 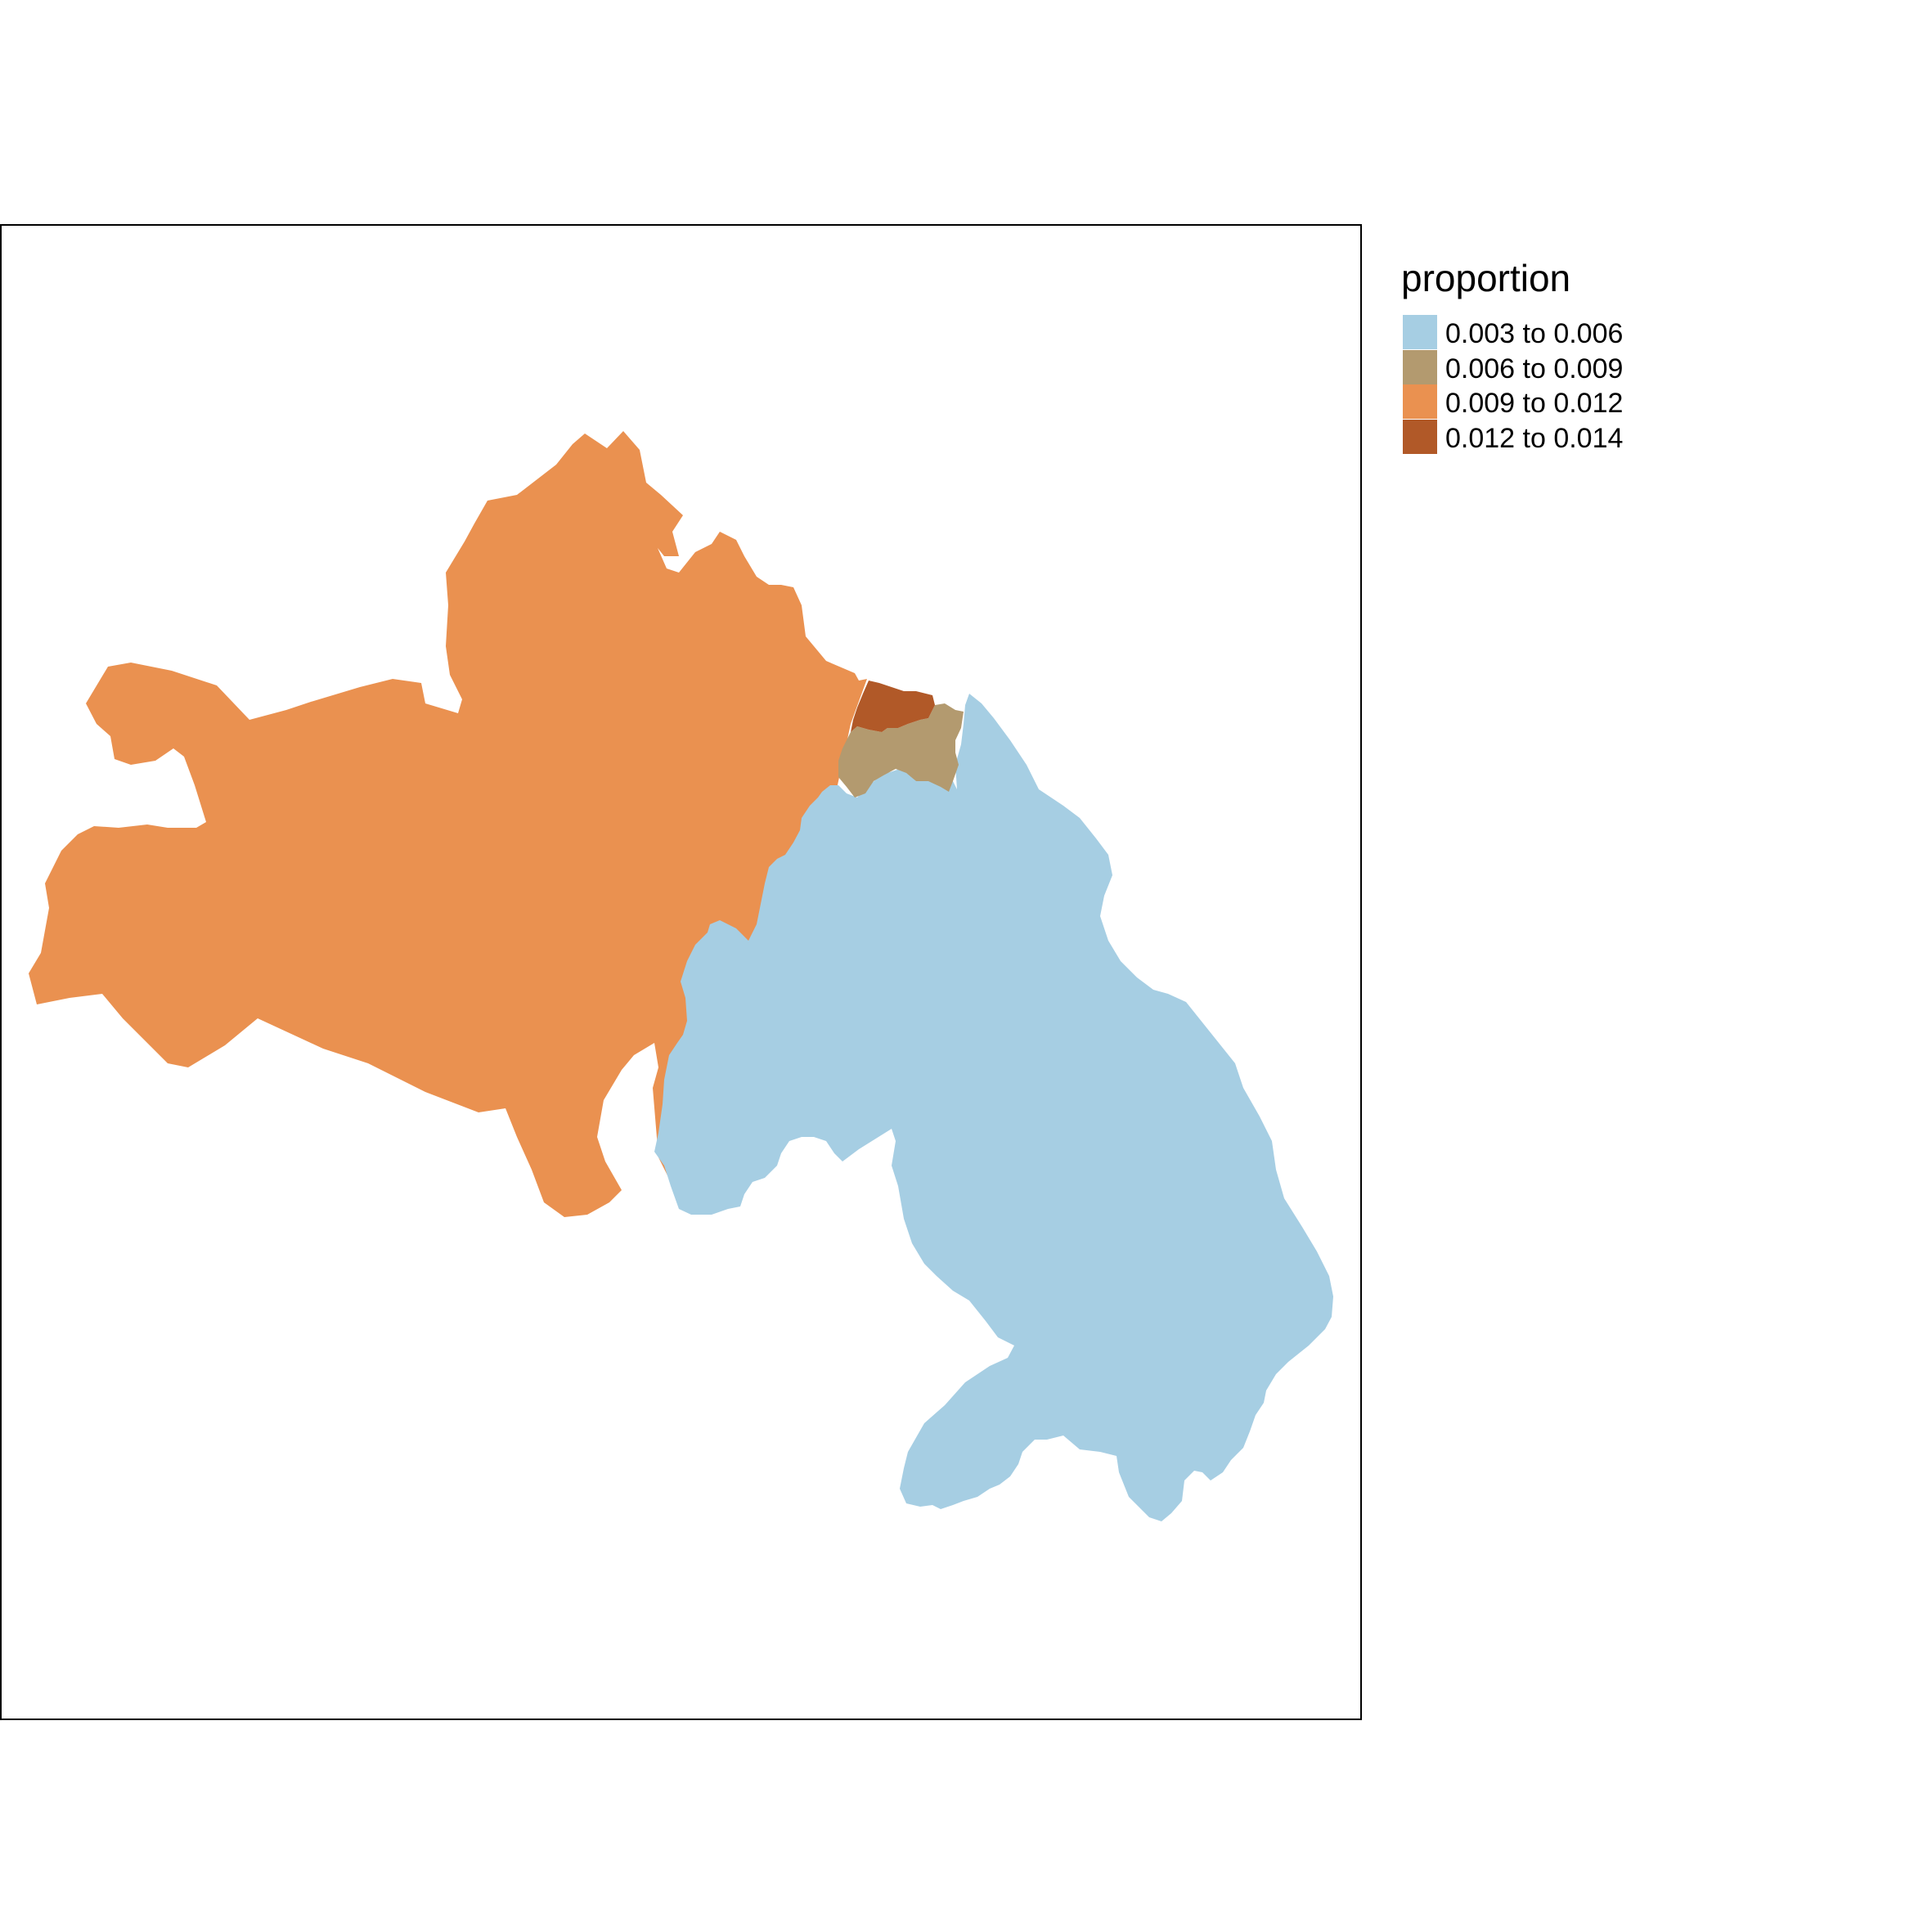 I want to click on legend-label-3: 0.009 to 0.012, so click(x=1534, y=404).